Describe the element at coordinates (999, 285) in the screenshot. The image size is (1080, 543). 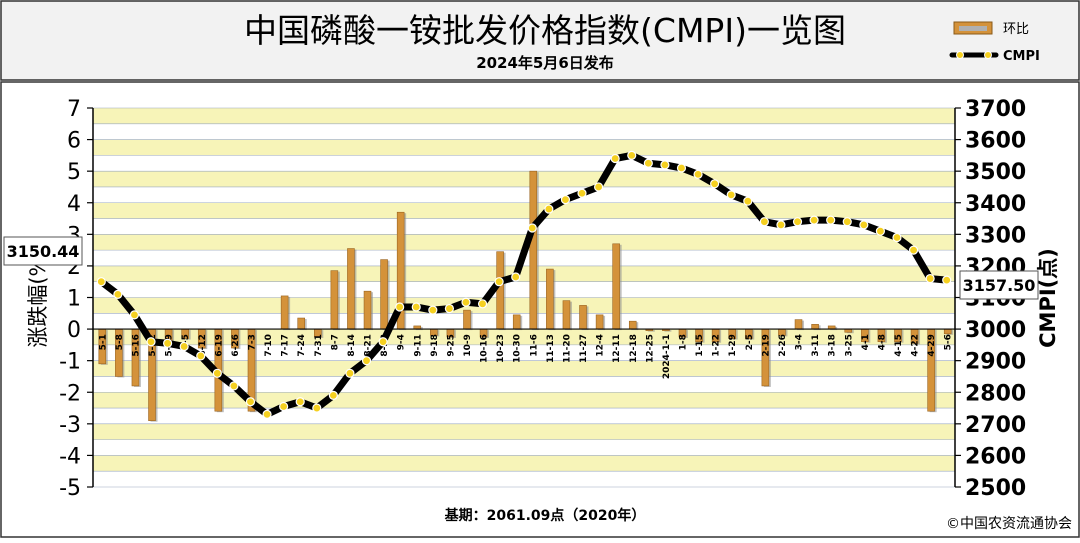
I see `end-value-callout: 3157.50` at that location.